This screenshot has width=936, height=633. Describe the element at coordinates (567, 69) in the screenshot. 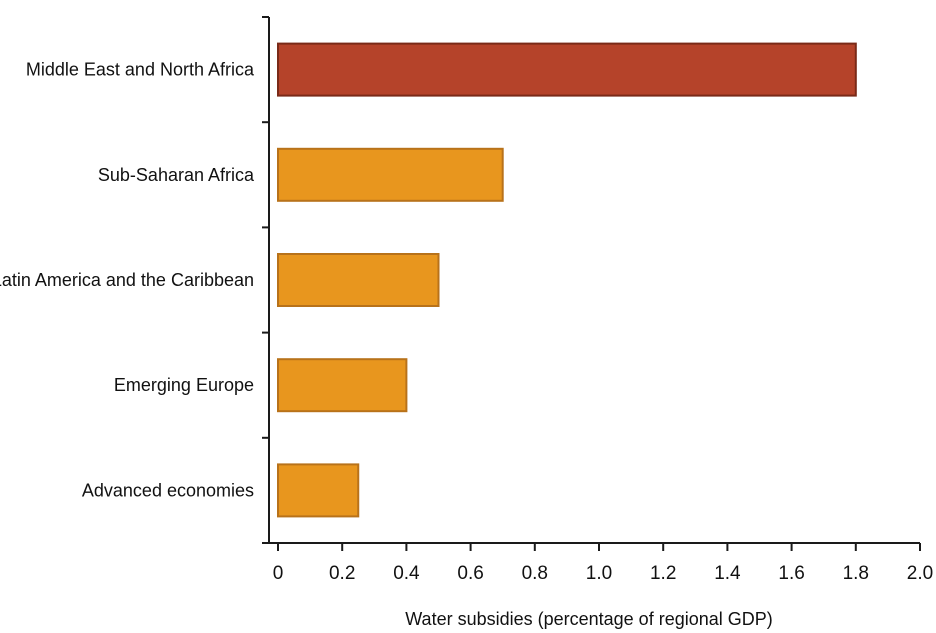

I see `bar-middle-east-and-north-africa` at that location.